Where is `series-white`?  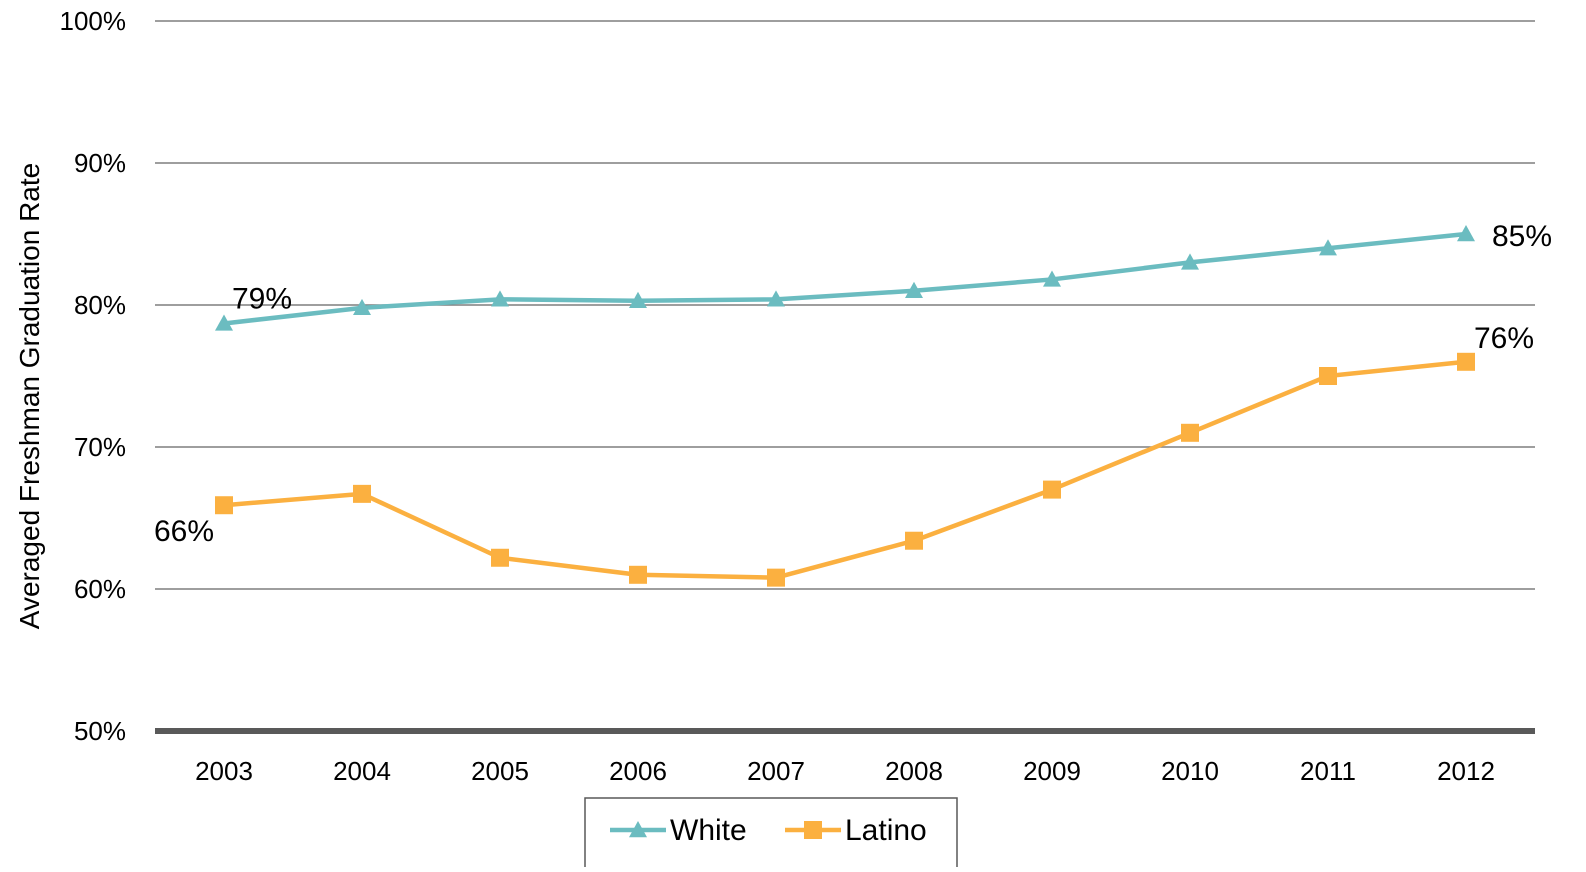
series-white is located at coordinates (845, 278).